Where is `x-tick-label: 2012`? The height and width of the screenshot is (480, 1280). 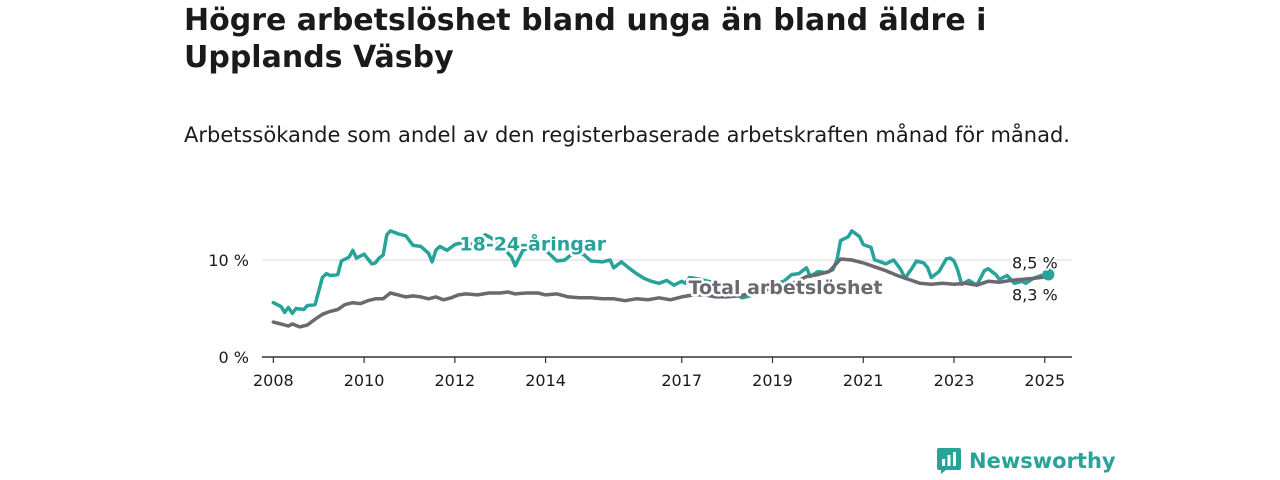
x-tick-label: 2012 is located at coordinates (454, 380).